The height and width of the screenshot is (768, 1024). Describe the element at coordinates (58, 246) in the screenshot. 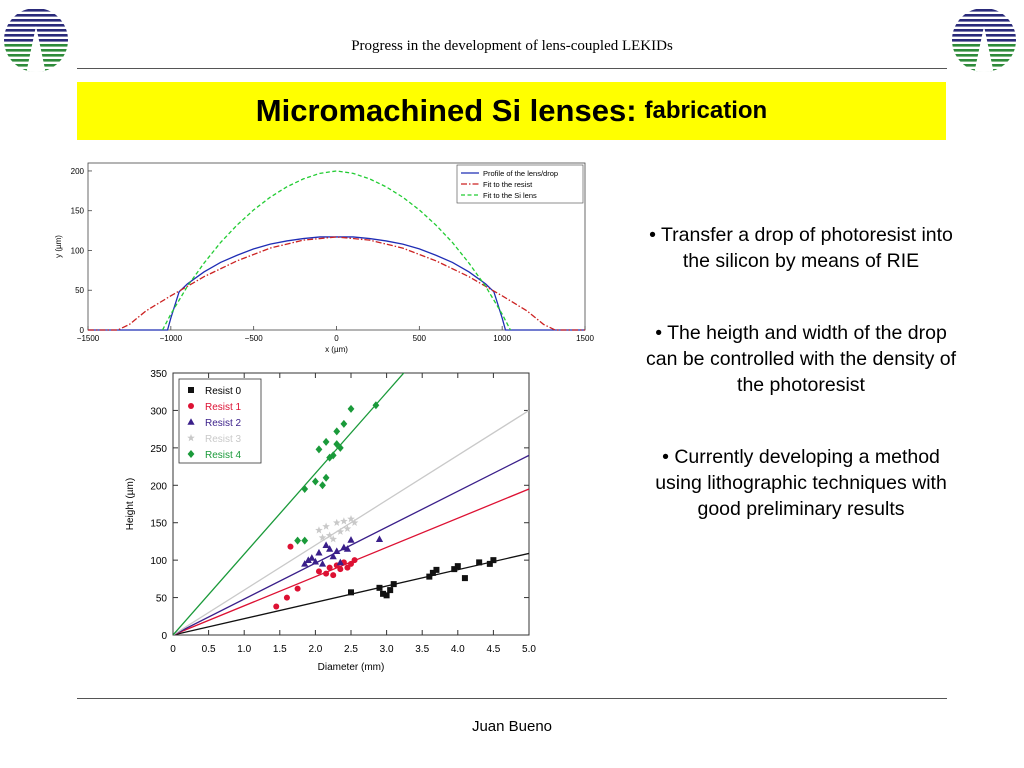

I see `y-axis-label: y (µm)` at that location.